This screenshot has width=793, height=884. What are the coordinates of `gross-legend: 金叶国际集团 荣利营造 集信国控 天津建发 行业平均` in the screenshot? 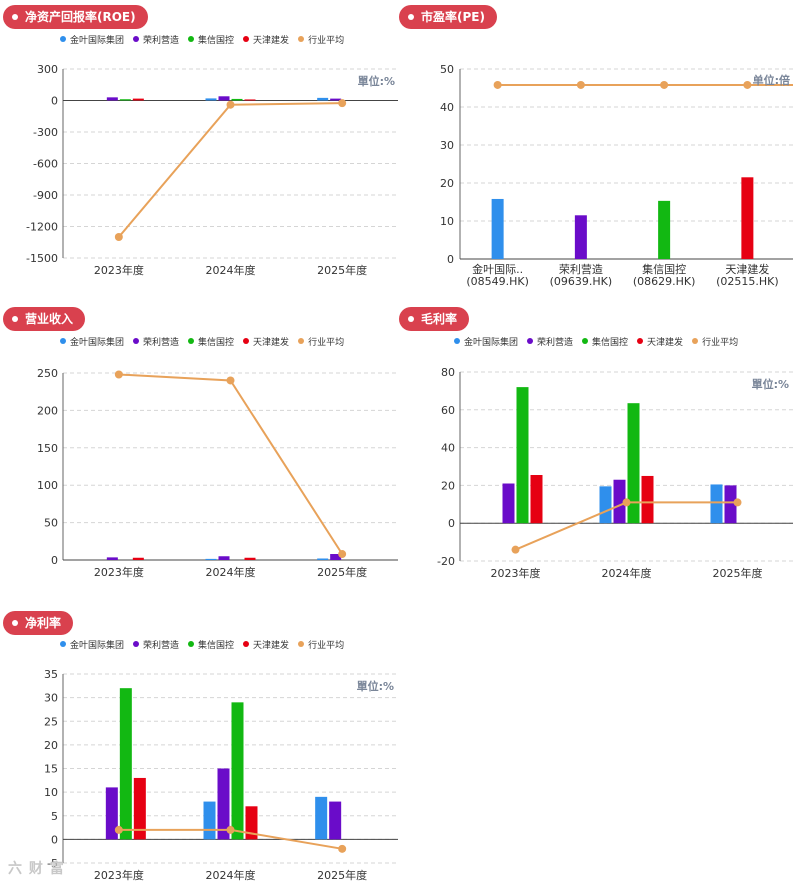 It's located at (600, 341).